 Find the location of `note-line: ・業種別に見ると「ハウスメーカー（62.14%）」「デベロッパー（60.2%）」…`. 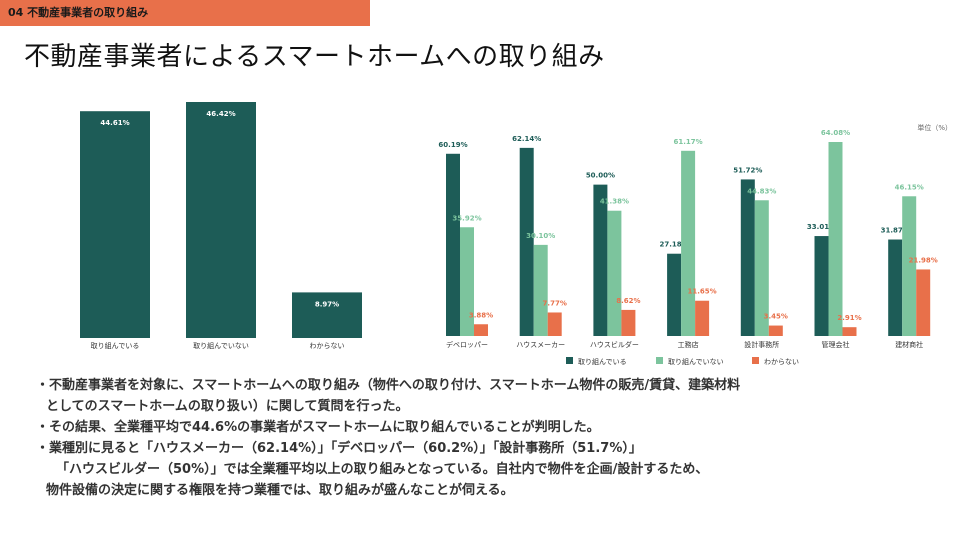

note-line: ・業種別に見ると「ハウスメーカー（62.14%）」「デベロッパー（60.2%）」… is located at coordinates (339, 448).